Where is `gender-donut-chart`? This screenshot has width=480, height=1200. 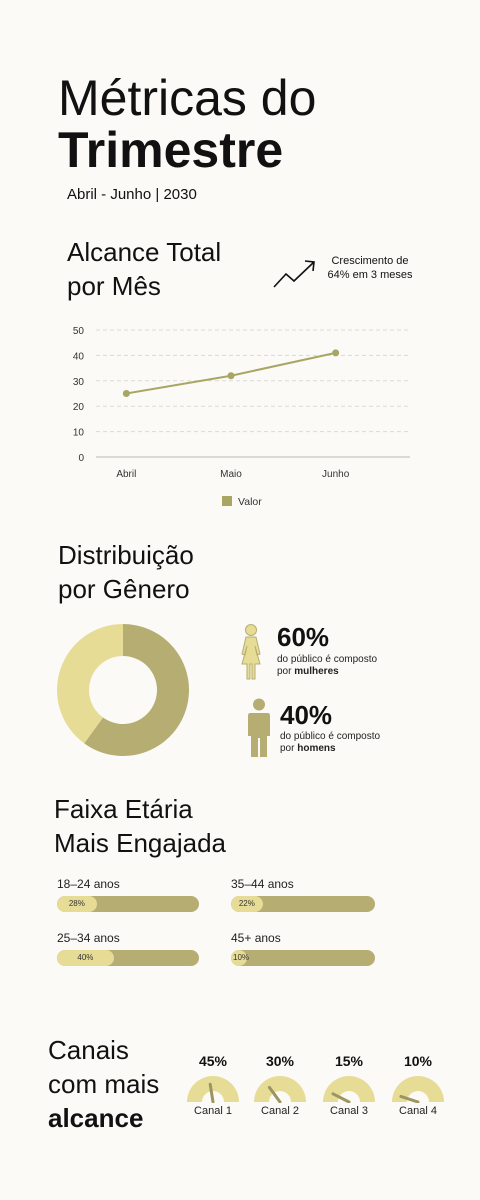
gender-donut-chart is located at coordinates (122, 690).